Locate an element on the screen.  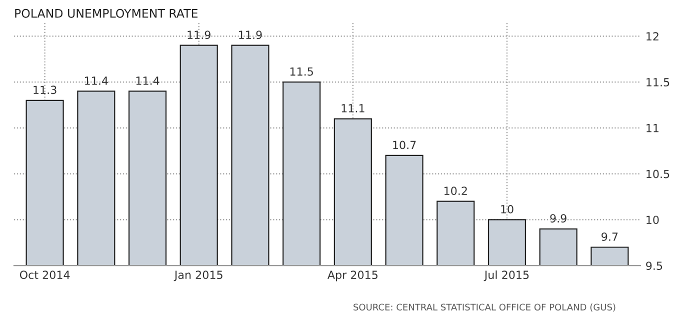
x-tick-label: Apr 2015 is located at coordinates (352, 276).